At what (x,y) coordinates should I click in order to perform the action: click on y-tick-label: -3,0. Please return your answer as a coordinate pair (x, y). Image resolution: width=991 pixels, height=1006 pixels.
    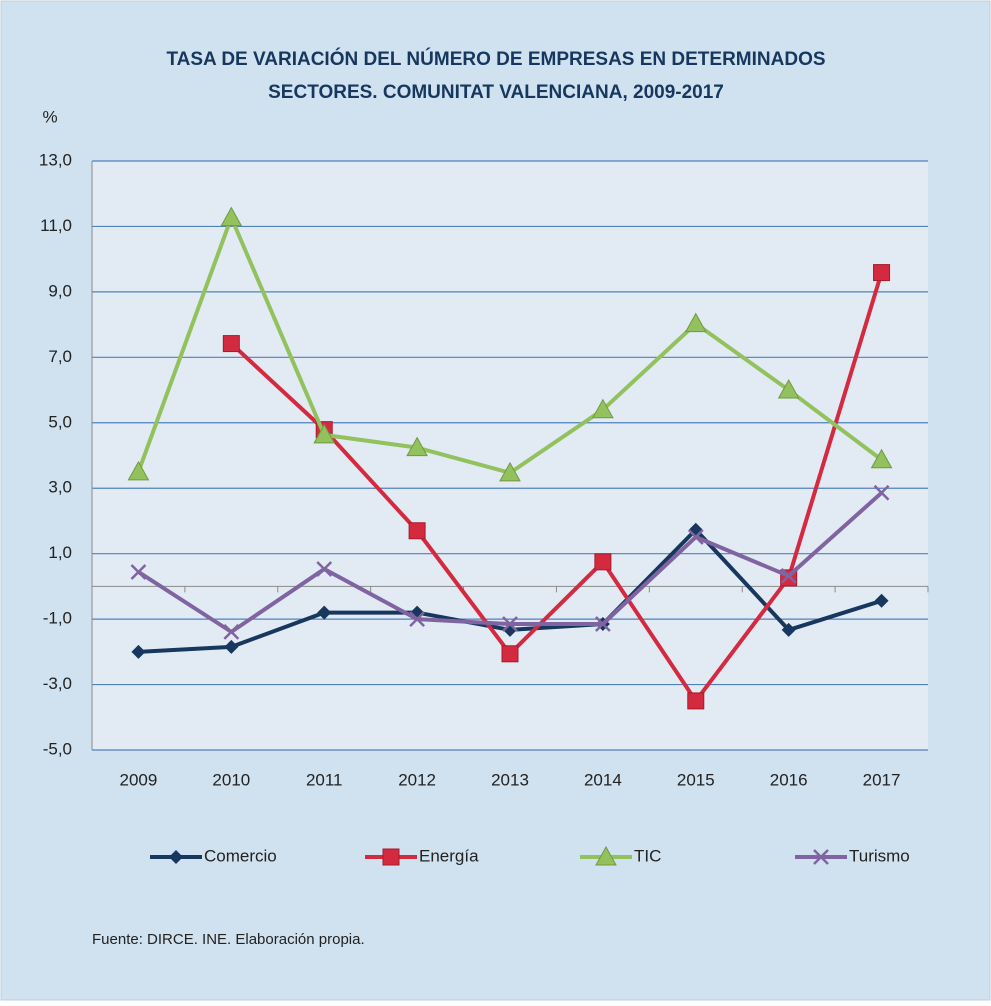
    Looking at the image, I should click on (57, 683).